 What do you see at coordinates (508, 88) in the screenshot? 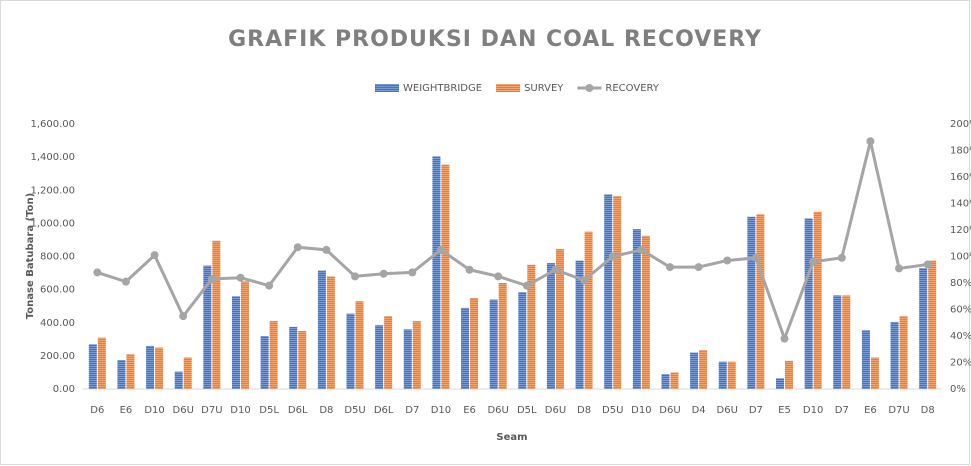
I see `legend-swatch` at bounding box center [508, 88].